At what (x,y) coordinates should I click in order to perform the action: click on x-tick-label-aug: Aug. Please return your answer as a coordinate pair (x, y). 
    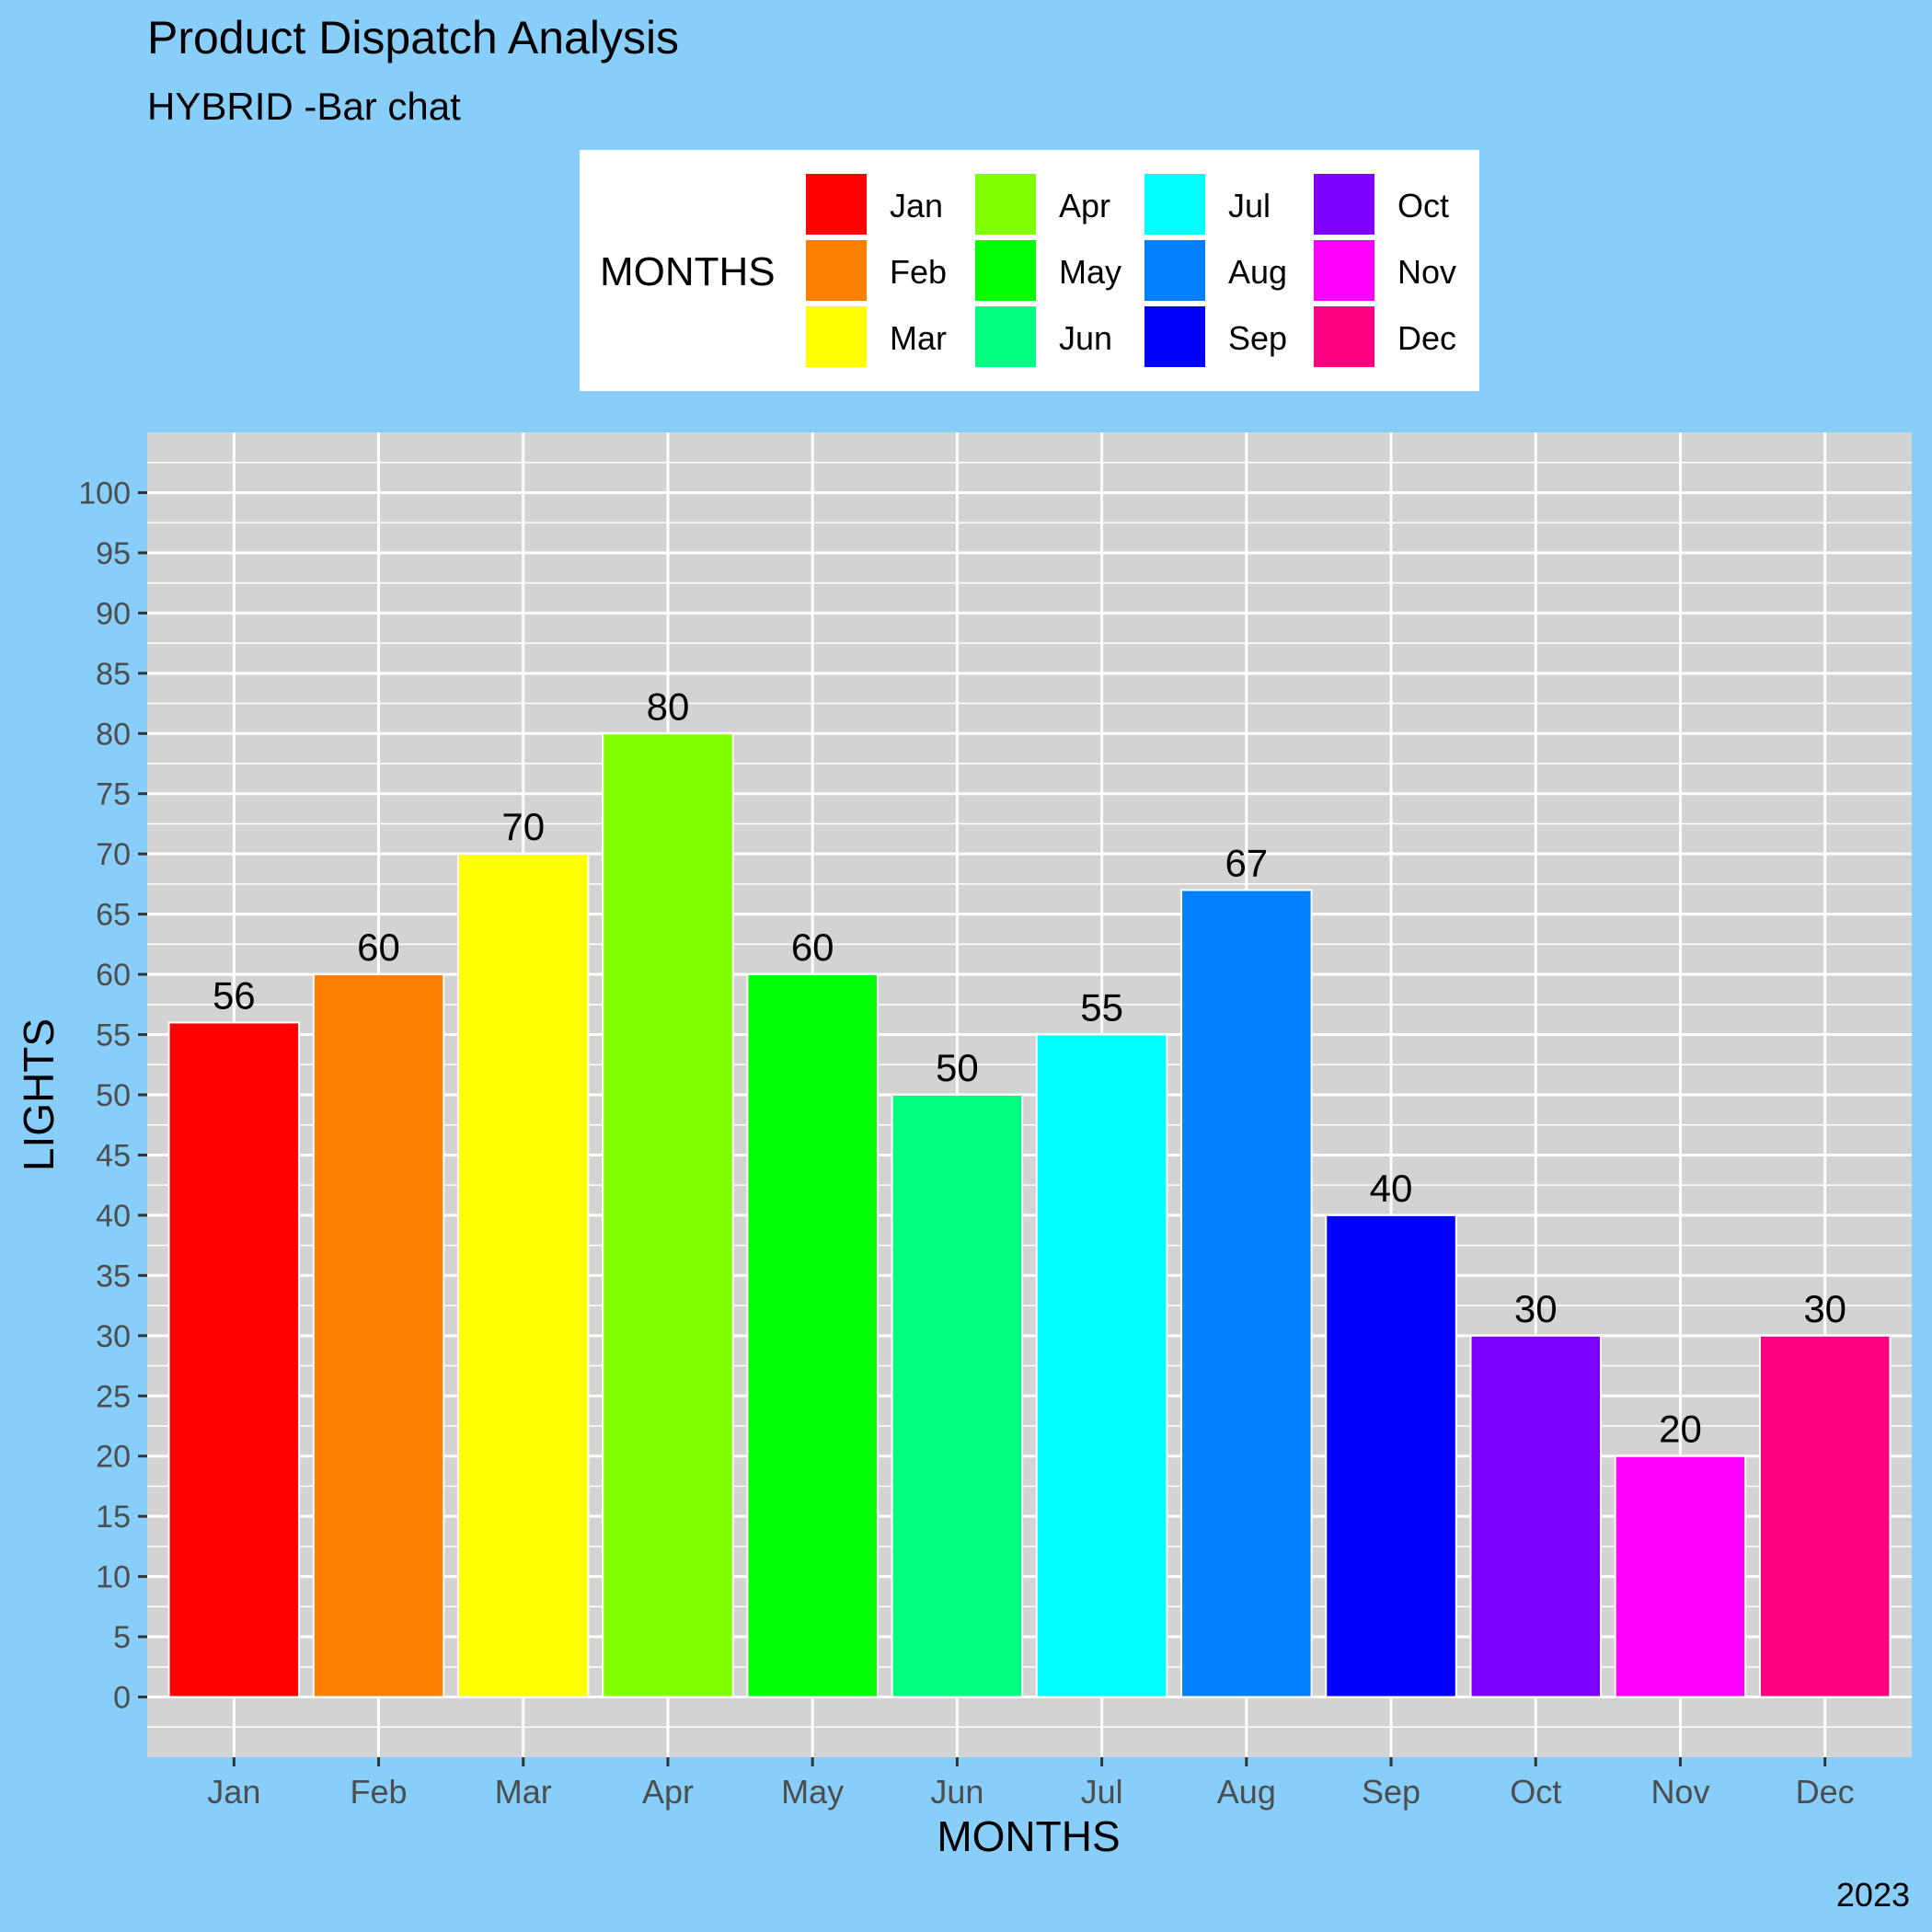
    Looking at the image, I should click on (1246, 1792).